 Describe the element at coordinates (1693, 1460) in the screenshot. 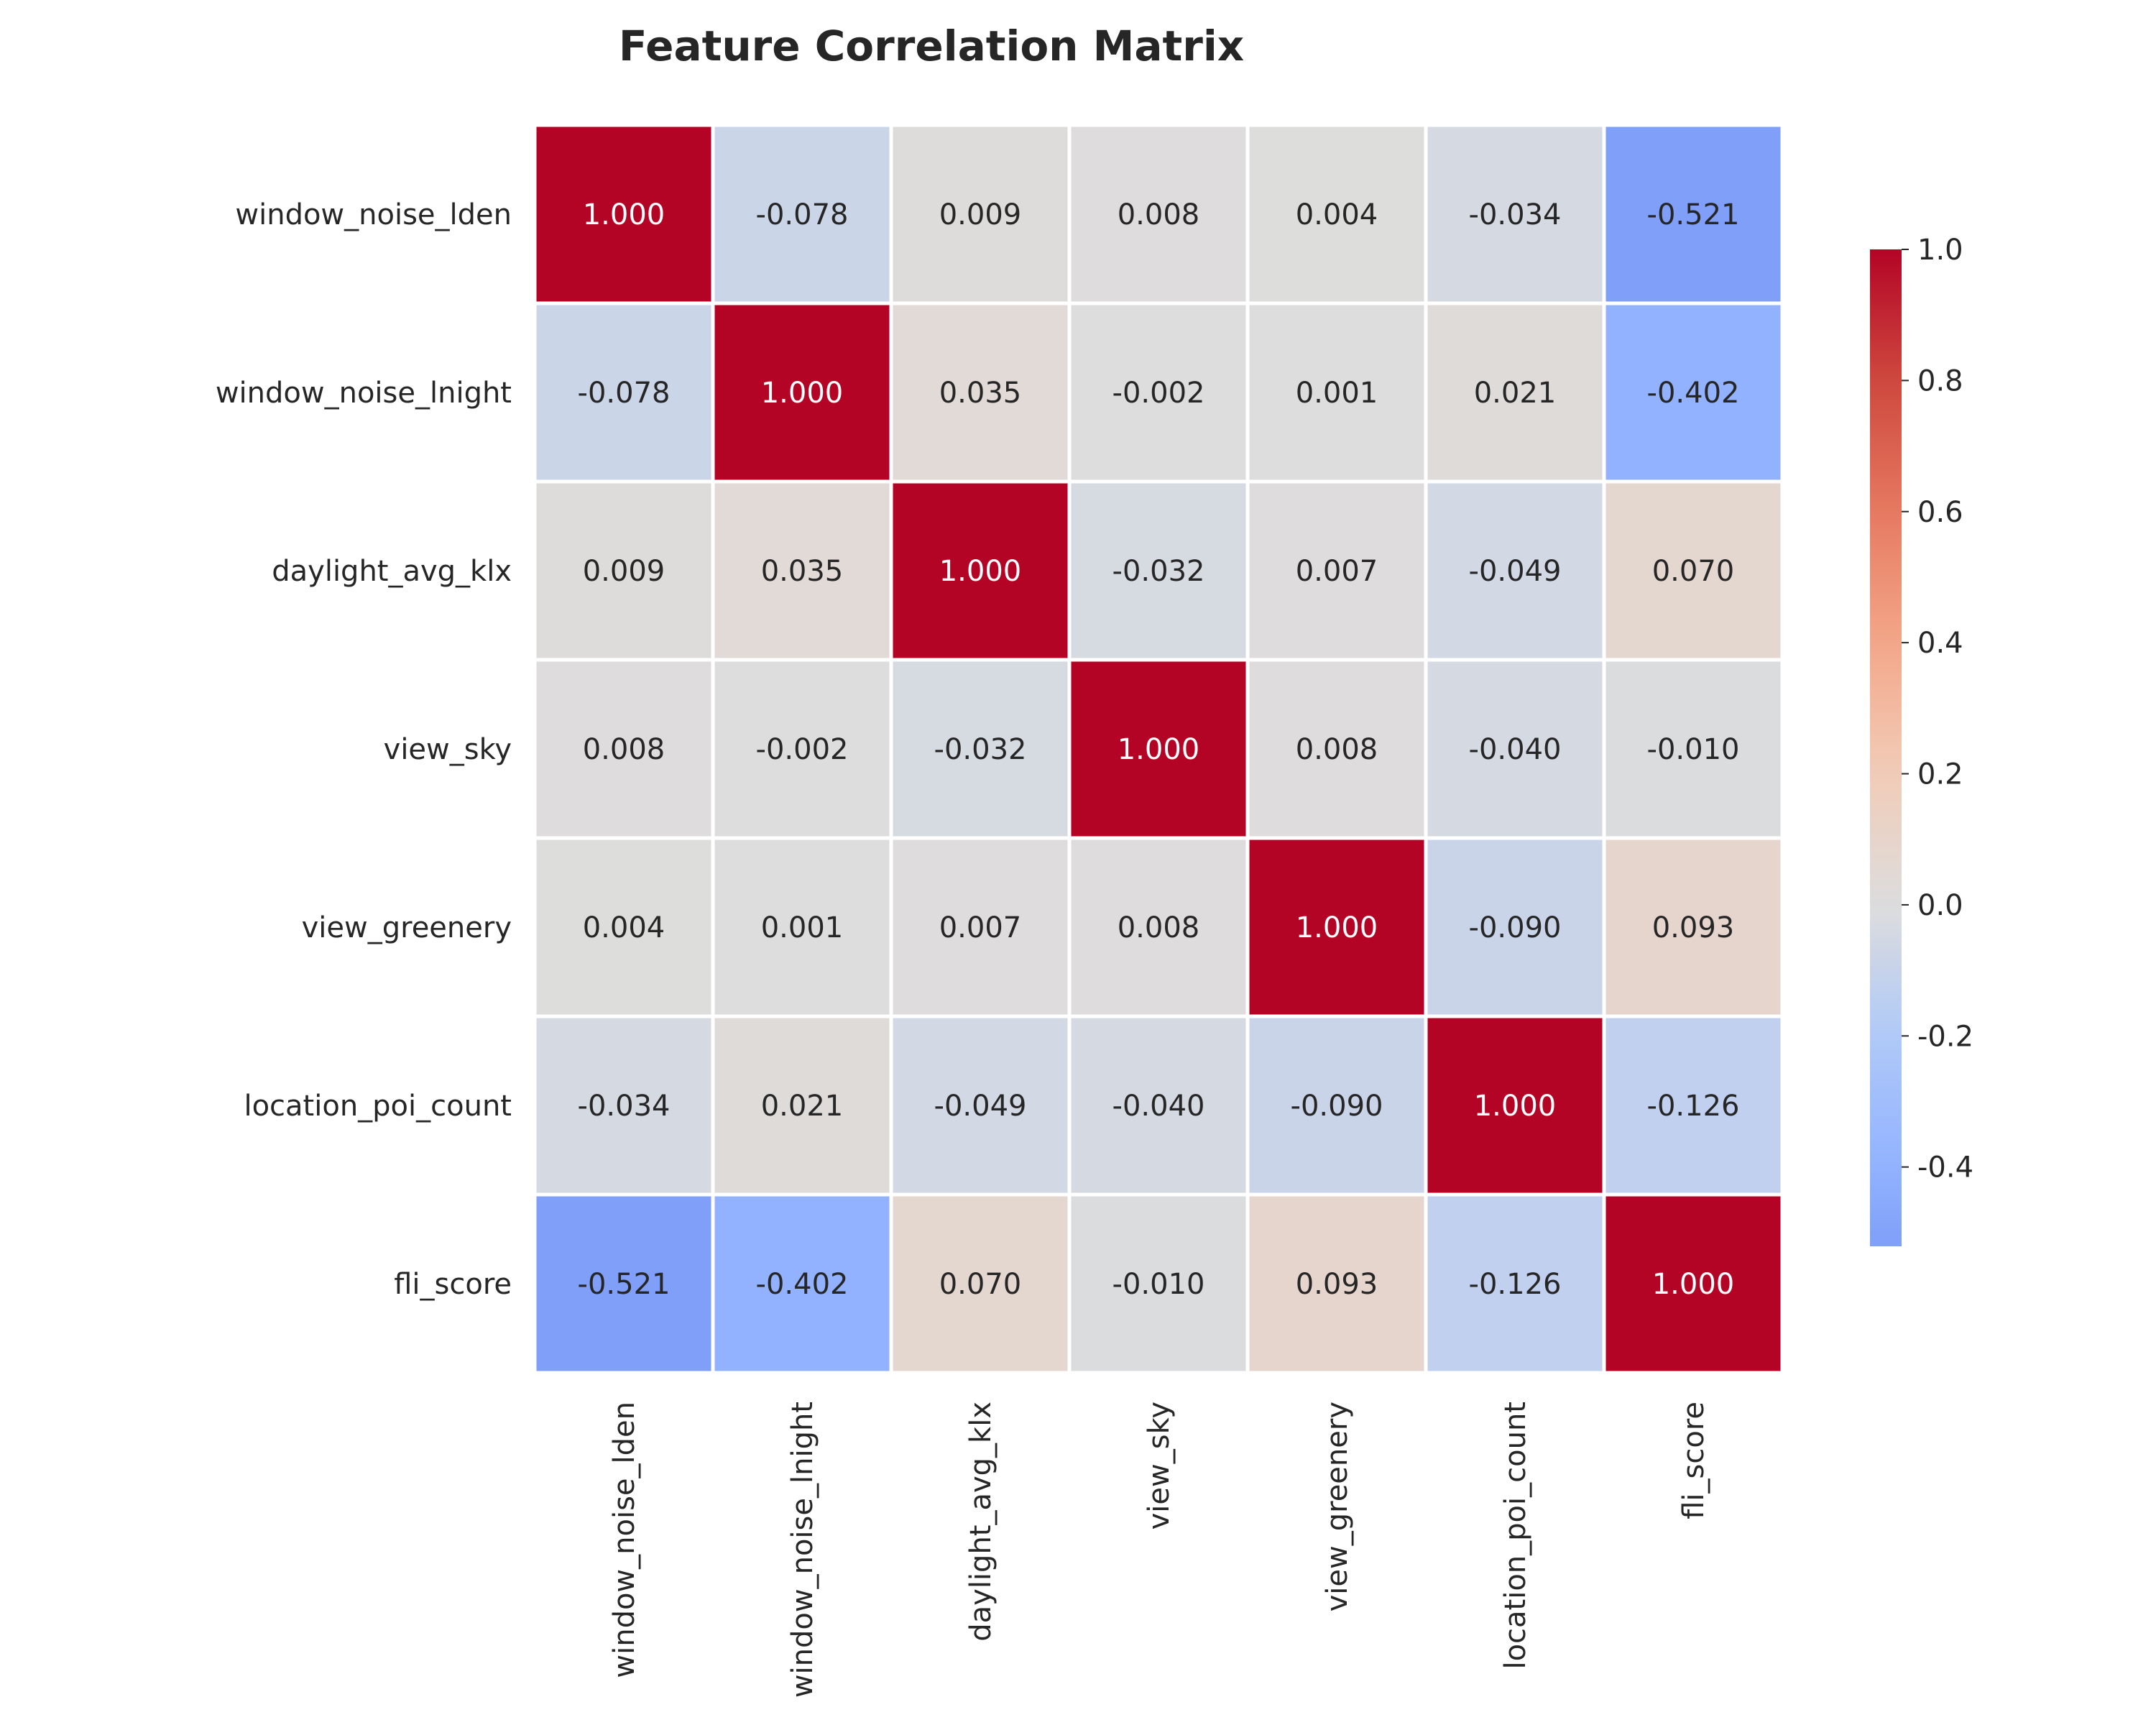

I see `x-tick-label: fli_score` at that location.